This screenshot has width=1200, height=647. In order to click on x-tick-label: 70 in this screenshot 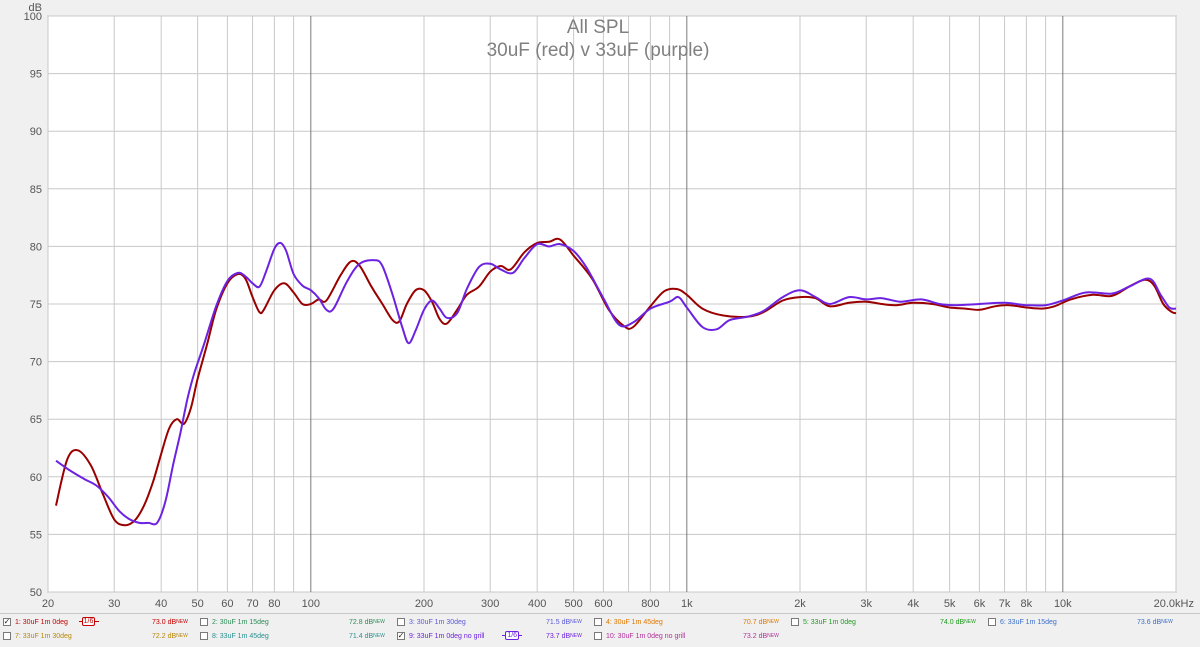, I will do `click(252, 604)`.